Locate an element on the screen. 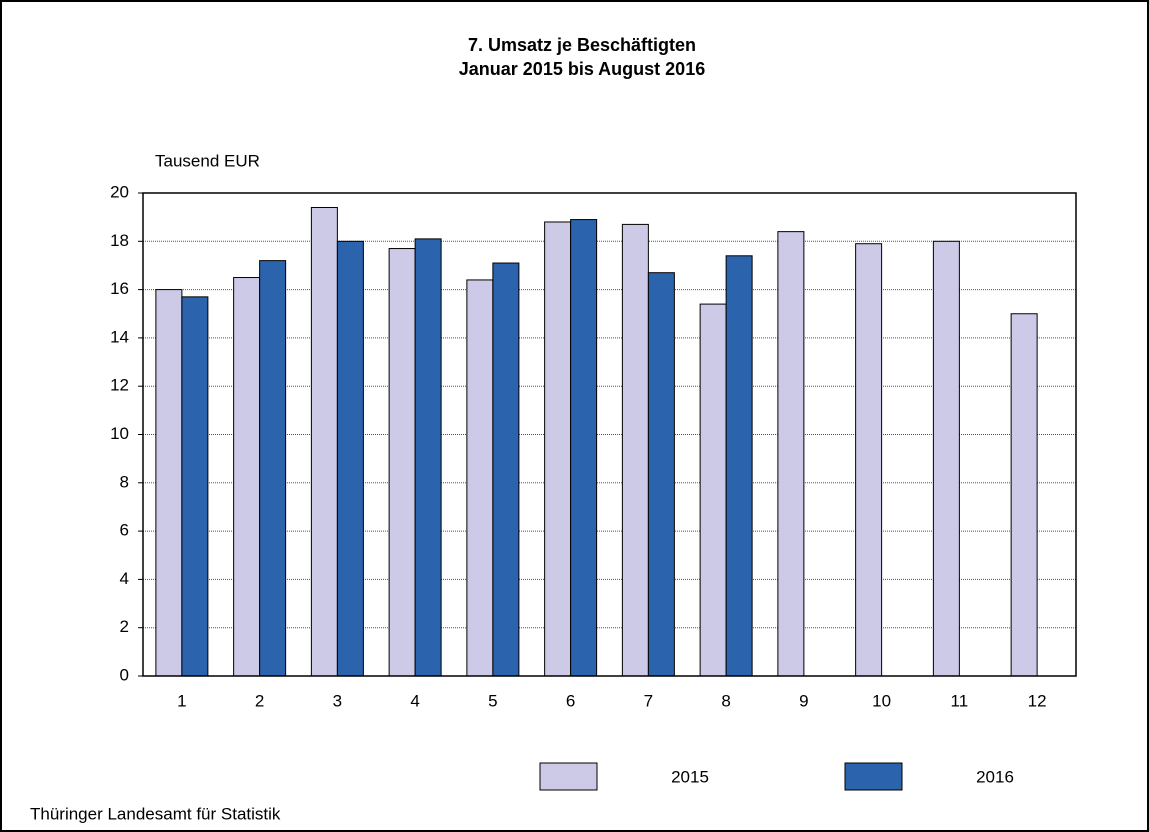 The height and width of the screenshot is (832, 1149). x-tick-label: 12 is located at coordinates (1037, 700).